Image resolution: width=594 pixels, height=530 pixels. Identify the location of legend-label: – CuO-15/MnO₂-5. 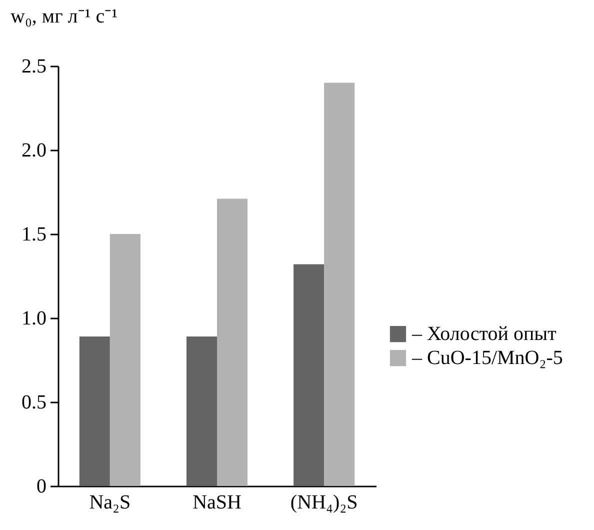
(487, 358).